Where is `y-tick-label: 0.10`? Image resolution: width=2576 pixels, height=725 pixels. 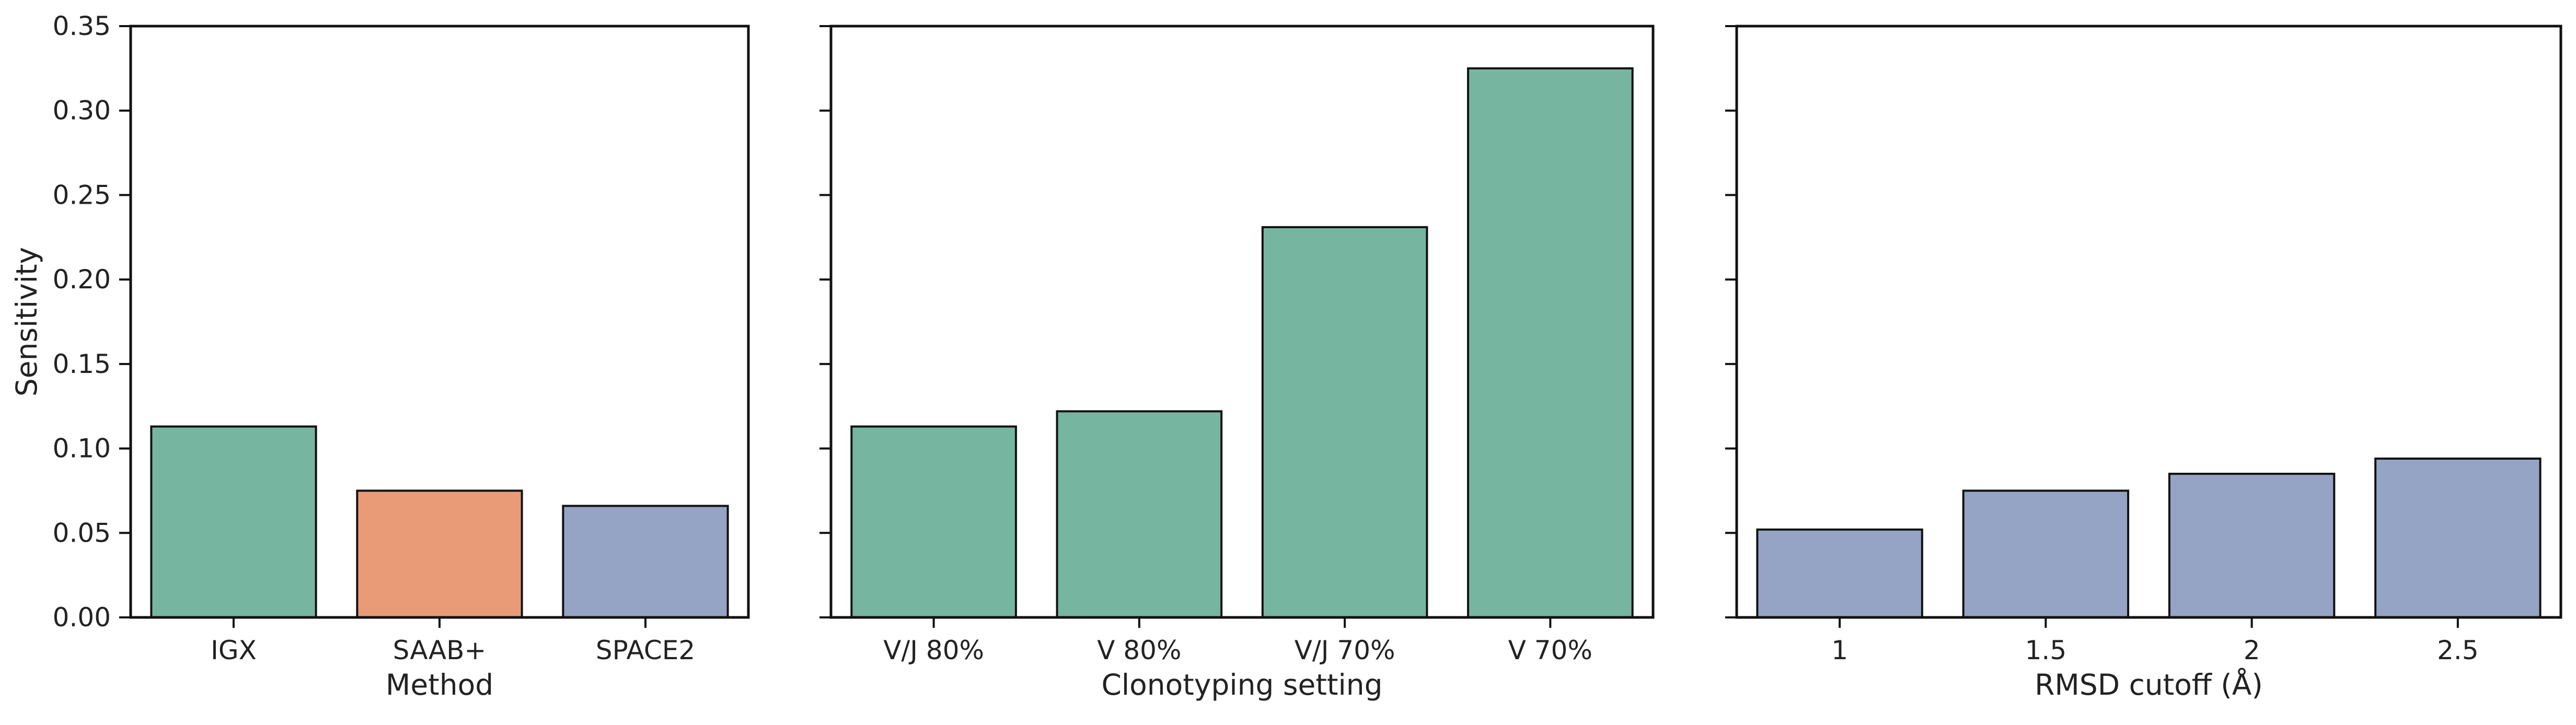 y-tick-label: 0.10 is located at coordinates (82, 449).